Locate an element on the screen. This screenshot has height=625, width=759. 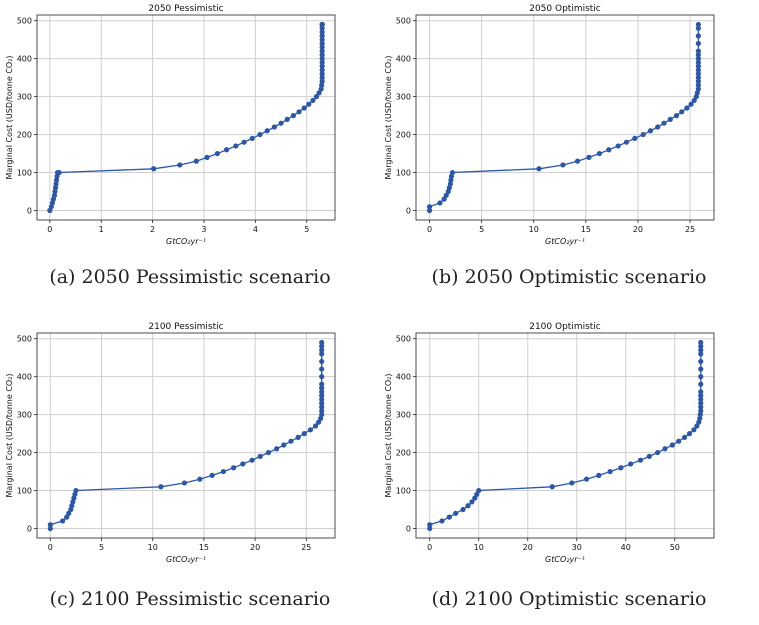
x-tick-label: 30 is located at coordinates (577, 547).